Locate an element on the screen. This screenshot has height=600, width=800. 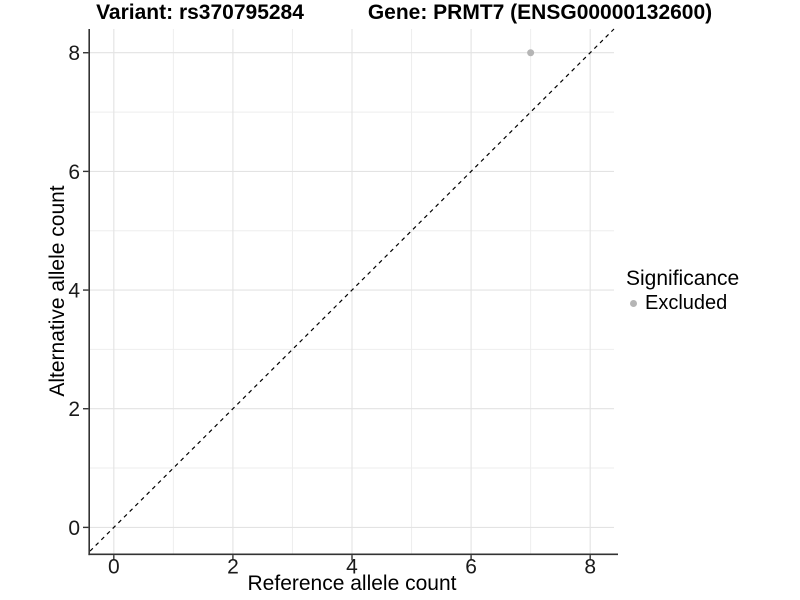
legend-title: Significance is located at coordinates (683, 278).